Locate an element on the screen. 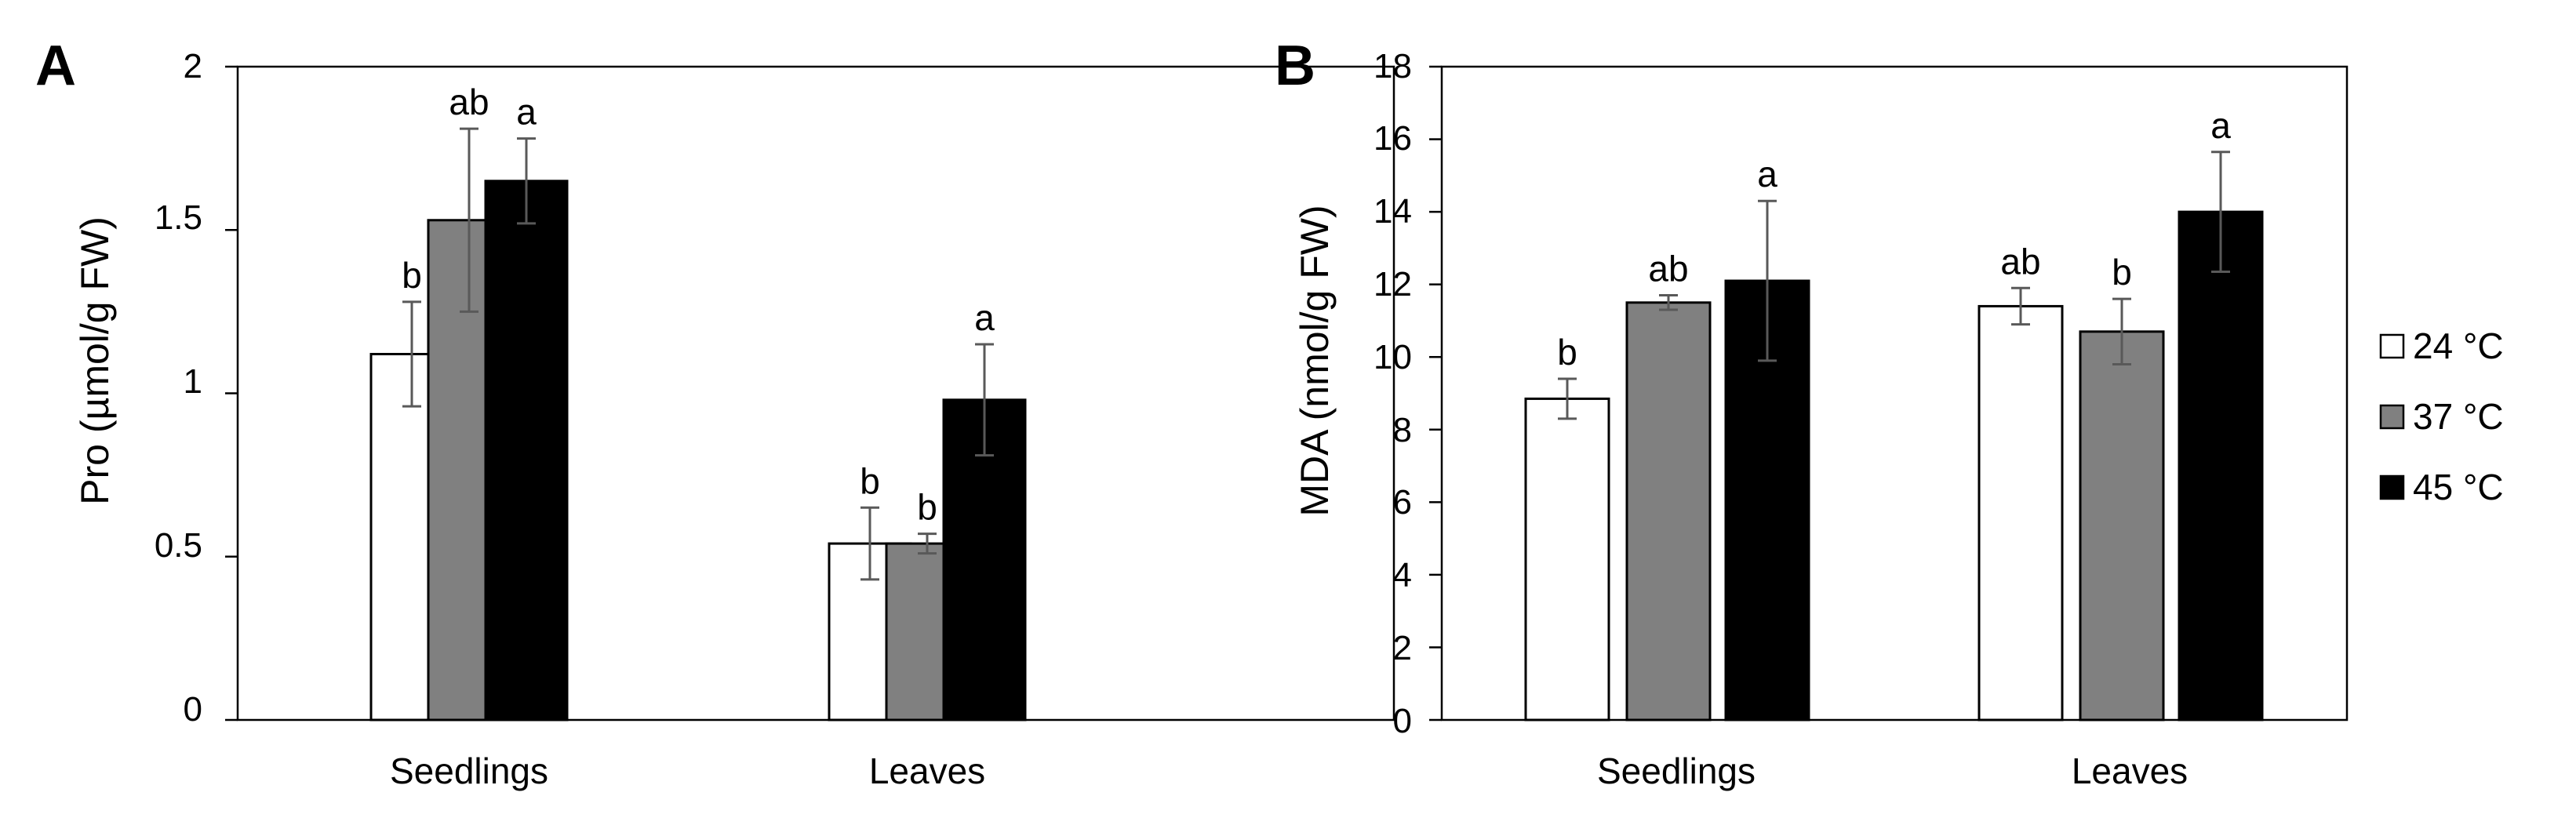  legend-item-37c: 37 °C is located at coordinates (2441, 417).